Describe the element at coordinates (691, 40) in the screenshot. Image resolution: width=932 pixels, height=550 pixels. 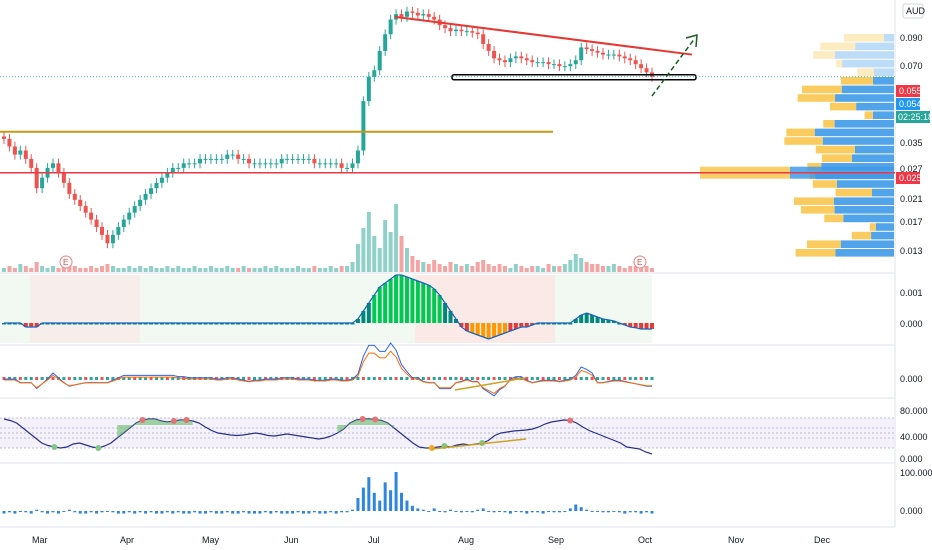
I see `projection-arrow-head` at that location.